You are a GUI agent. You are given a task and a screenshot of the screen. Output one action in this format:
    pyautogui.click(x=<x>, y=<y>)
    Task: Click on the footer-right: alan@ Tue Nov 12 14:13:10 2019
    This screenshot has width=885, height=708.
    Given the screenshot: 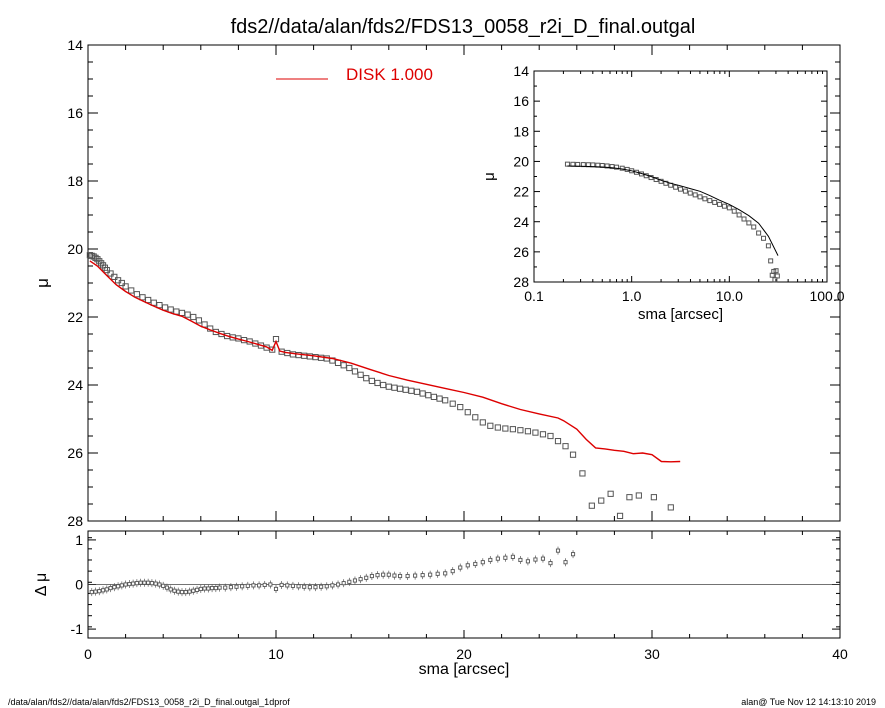 What is the action you would take?
    pyautogui.click(x=808, y=702)
    